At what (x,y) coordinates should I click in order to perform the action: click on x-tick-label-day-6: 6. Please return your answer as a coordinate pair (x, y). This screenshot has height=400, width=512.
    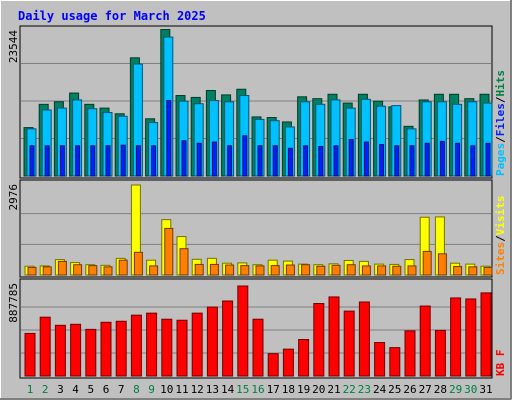
    Looking at the image, I should click on (106, 389).